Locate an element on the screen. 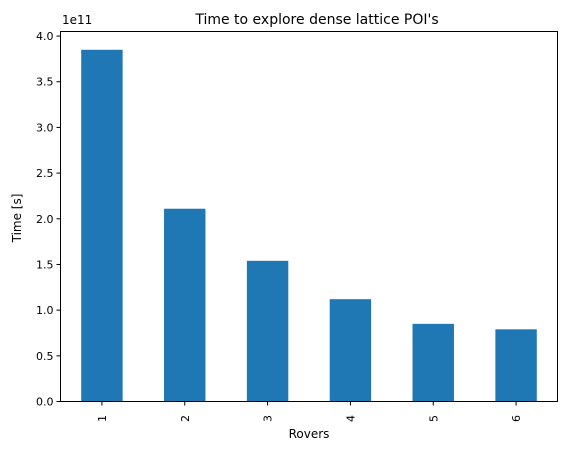 The height and width of the screenshot is (450, 567). y-tick-label: 3.0 is located at coordinates (45, 127).